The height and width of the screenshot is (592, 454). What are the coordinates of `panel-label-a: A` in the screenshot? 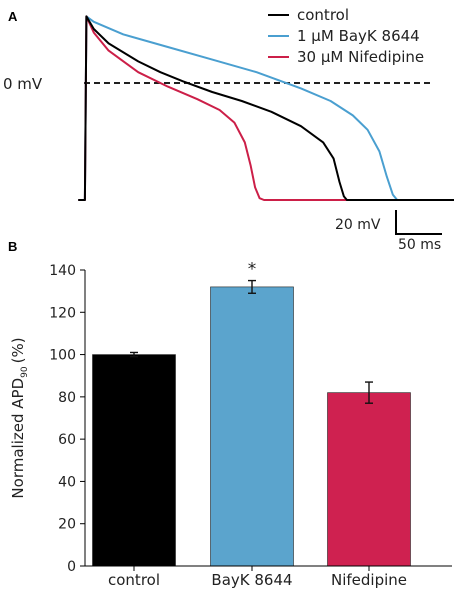 It's located at (13, 16).